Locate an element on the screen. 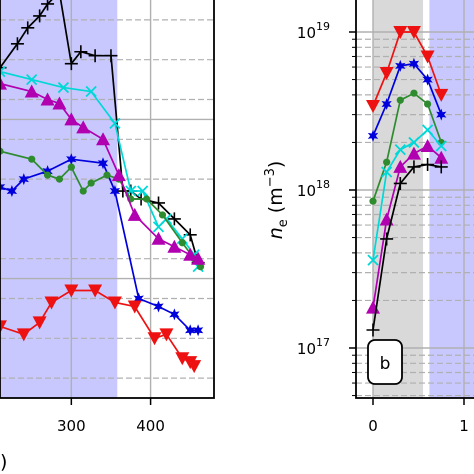 Image resolution: width=474 pixels, height=474 pixels. right-series-layer is located at coordinates (407, 181).